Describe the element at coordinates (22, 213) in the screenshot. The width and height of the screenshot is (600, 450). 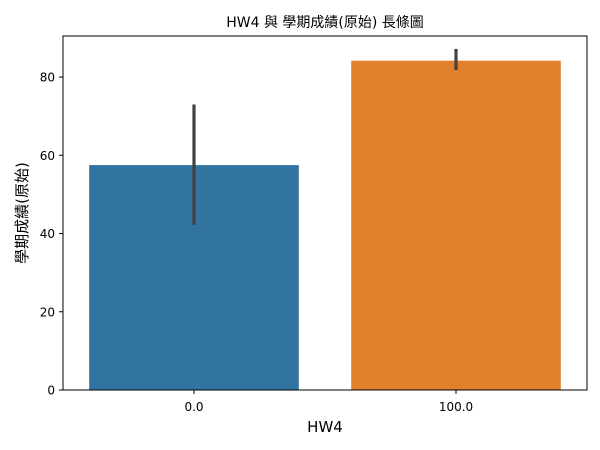
I see `y-axis-label: 學期成績(原始)` at that location.